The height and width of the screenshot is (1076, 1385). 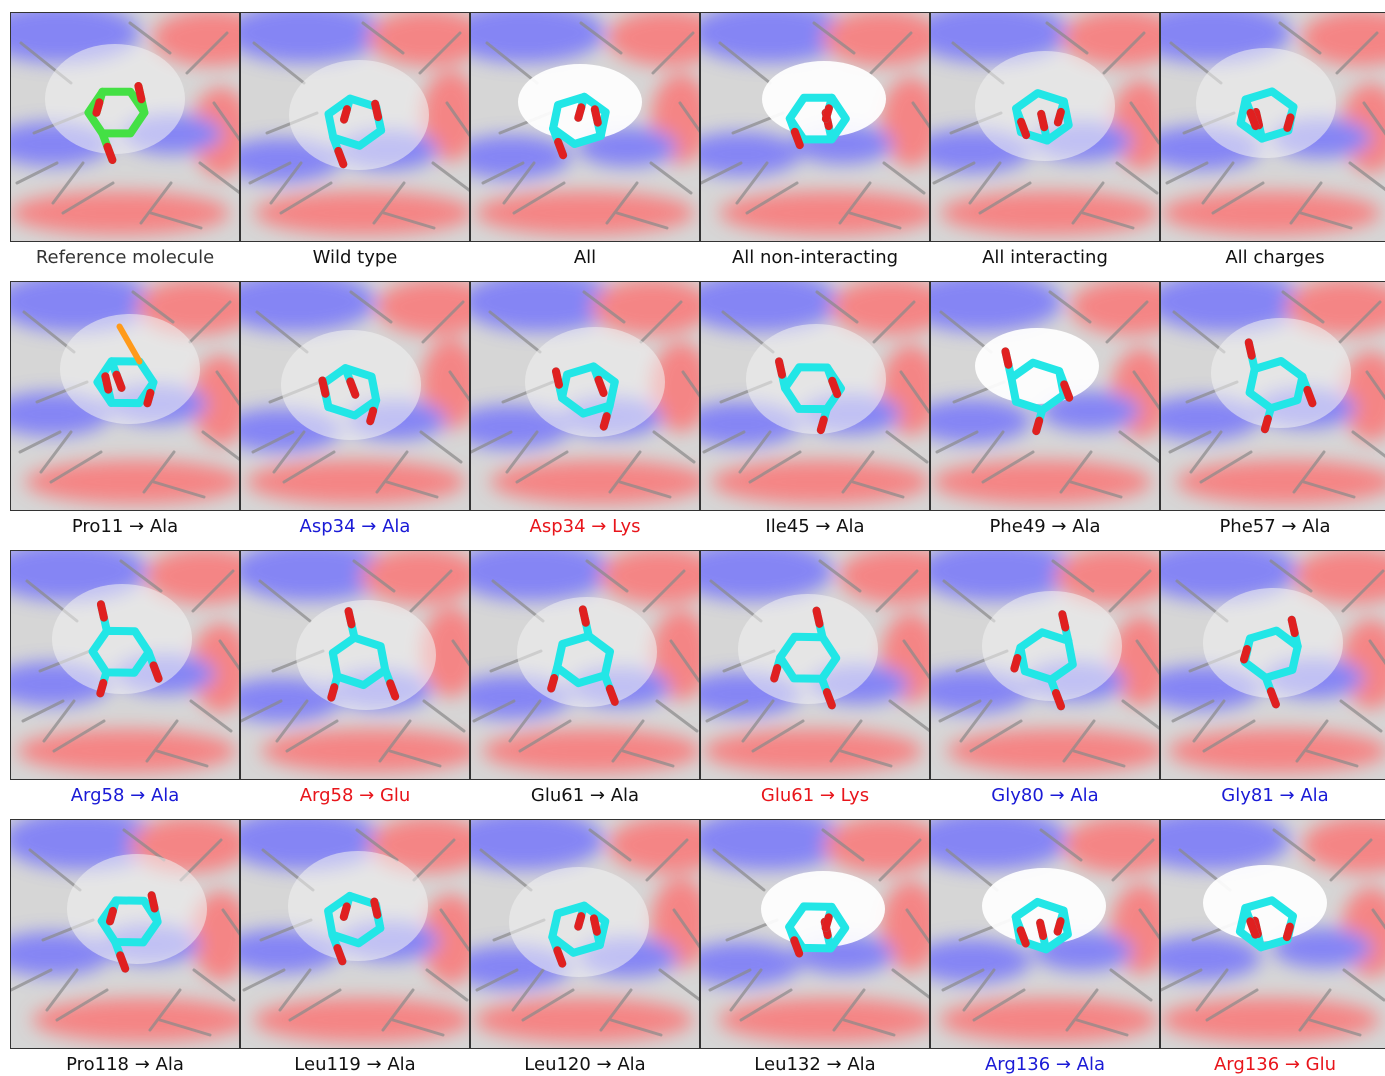 What do you see at coordinates (125, 526) in the screenshot?
I see `panel-caption: Pro11 → Ala` at bounding box center [125, 526].